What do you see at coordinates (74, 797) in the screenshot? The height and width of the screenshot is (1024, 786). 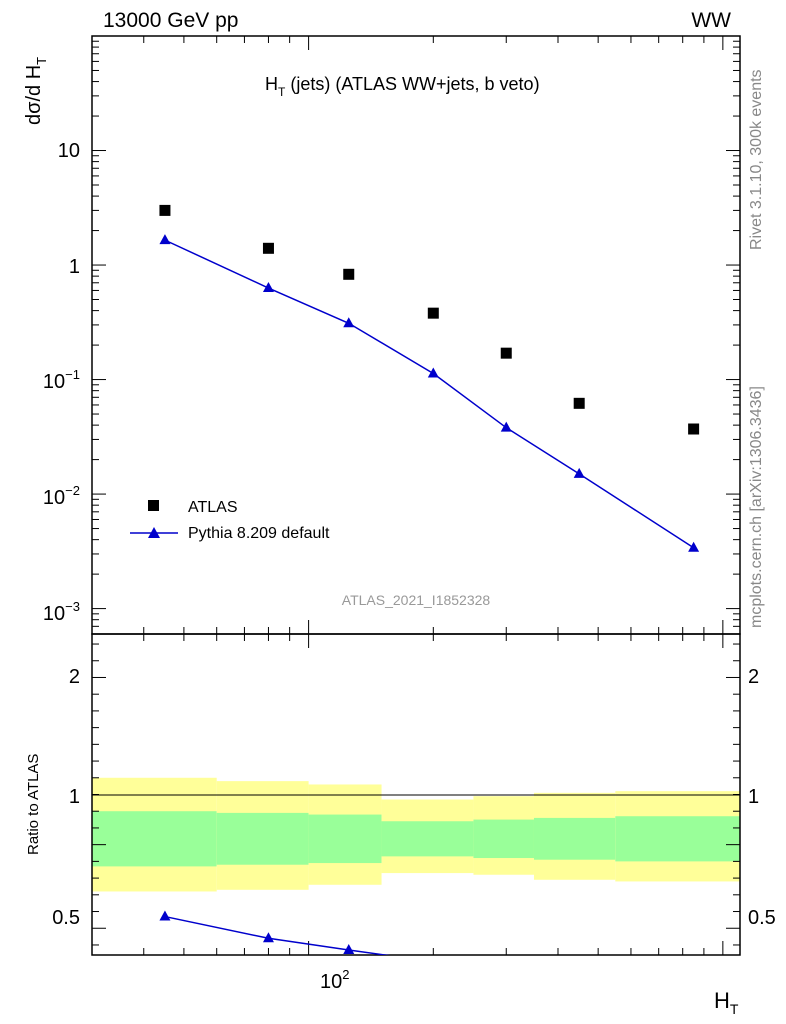 I see `ratio-ytick-1: 1` at bounding box center [74, 797].